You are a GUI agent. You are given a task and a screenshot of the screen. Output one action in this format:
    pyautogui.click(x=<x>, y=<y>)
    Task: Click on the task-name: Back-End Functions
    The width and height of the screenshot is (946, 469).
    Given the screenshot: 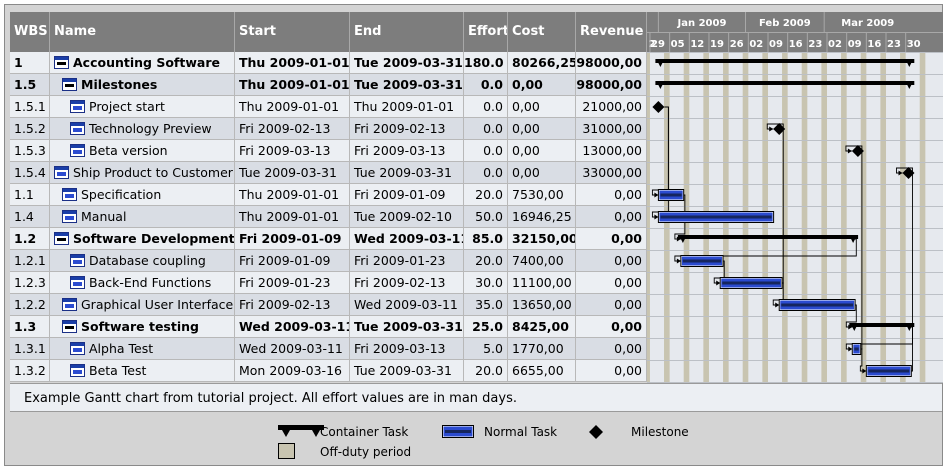 What is the action you would take?
    pyautogui.click(x=150, y=282)
    